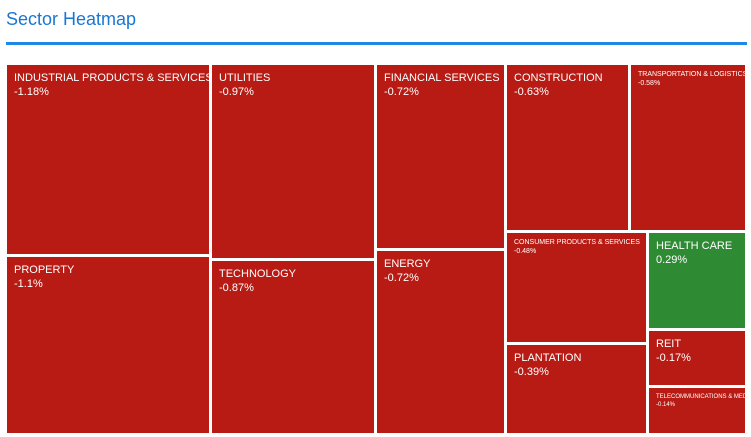 The image size is (751, 437). What do you see at coordinates (236, 287) in the screenshot?
I see `sector-change: -0.87%` at bounding box center [236, 287].